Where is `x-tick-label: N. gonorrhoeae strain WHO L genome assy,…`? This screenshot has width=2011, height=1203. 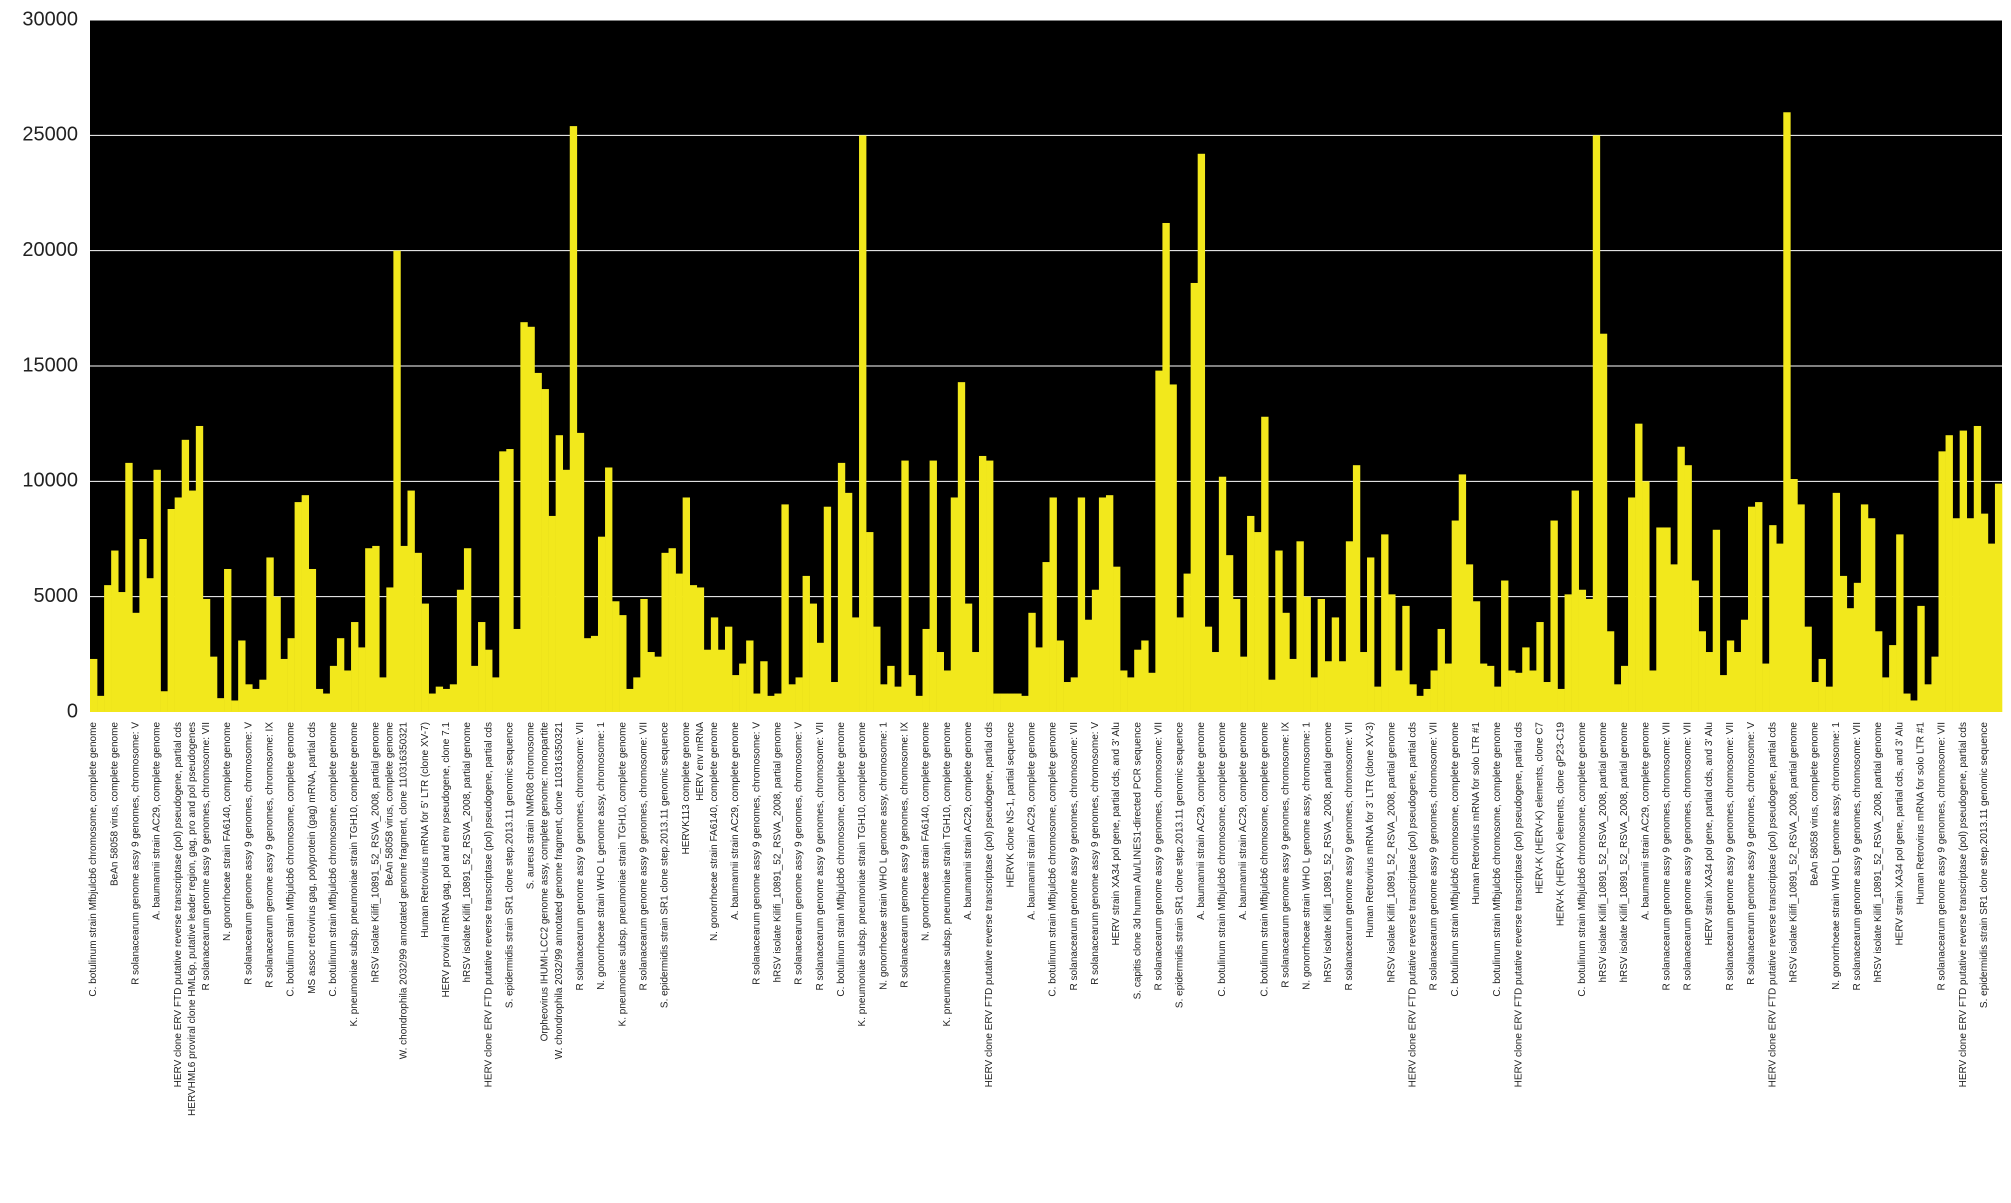 x-tick-label: N. gonorrhoeae strain WHO L genome assy,… is located at coordinates (1836, 856).